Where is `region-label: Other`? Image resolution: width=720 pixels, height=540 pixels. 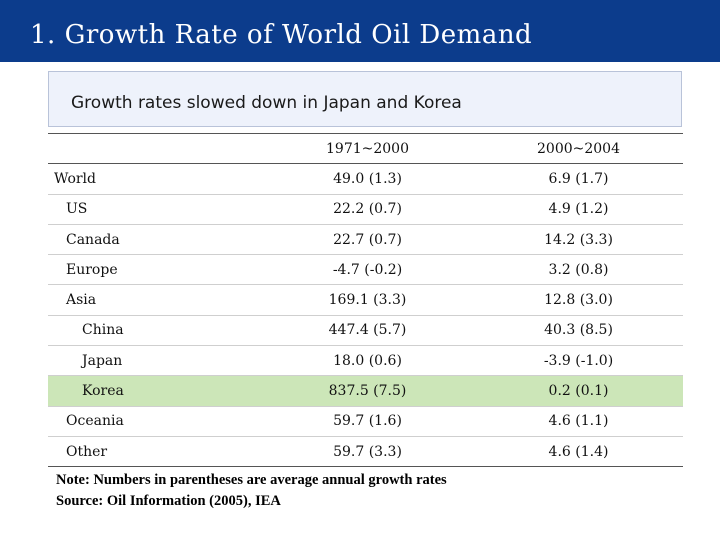 region-label: Other is located at coordinates (154, 451).